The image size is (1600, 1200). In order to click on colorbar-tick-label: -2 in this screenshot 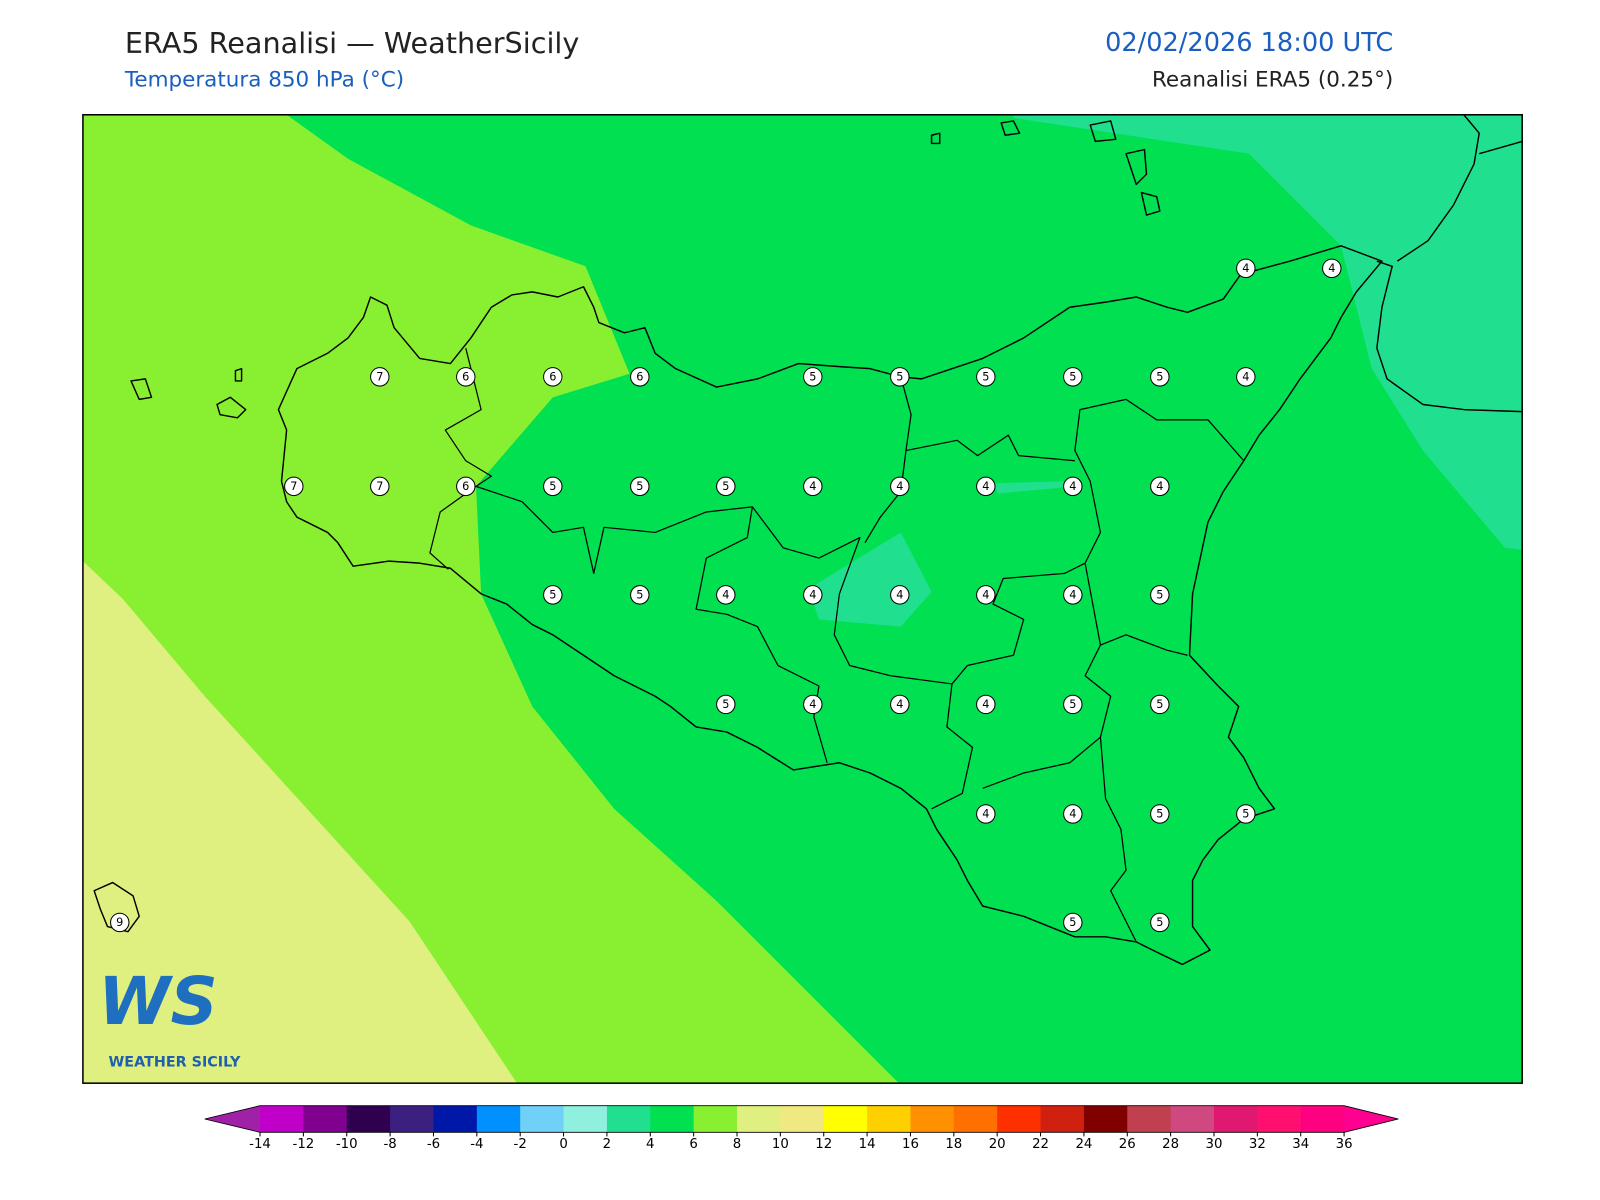, I will do `click(520, 1144)`.